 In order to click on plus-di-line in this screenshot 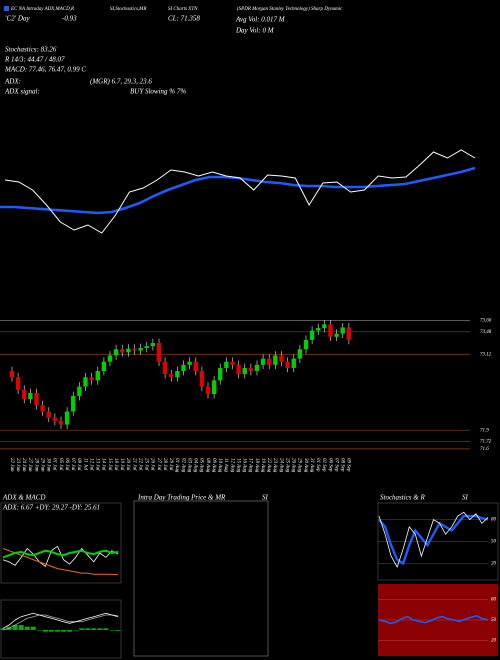, I will do `click(60, 554)`.